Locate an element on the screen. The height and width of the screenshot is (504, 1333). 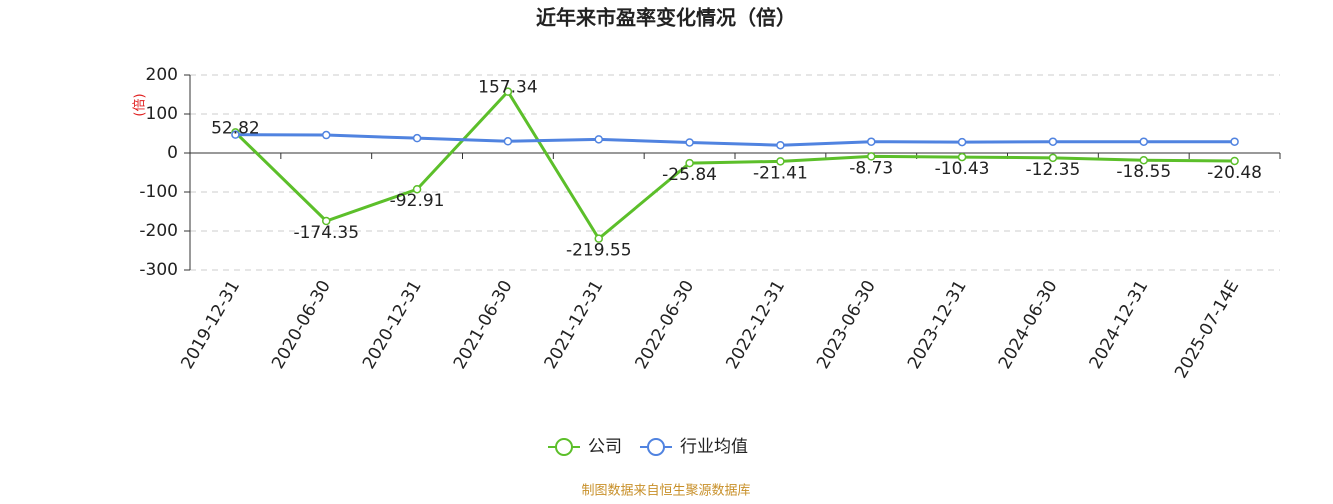
legend-label: 行业均值 is located at coordinates (714, 447).